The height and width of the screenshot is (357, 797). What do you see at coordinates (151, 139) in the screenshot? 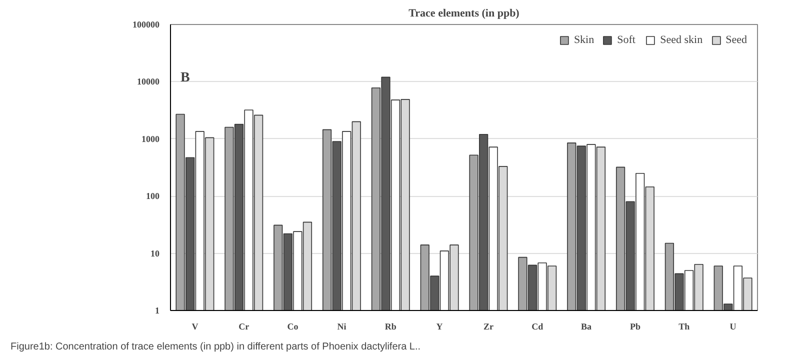
I see `y-tick-label: 1000` at bounding box center [151, 139].